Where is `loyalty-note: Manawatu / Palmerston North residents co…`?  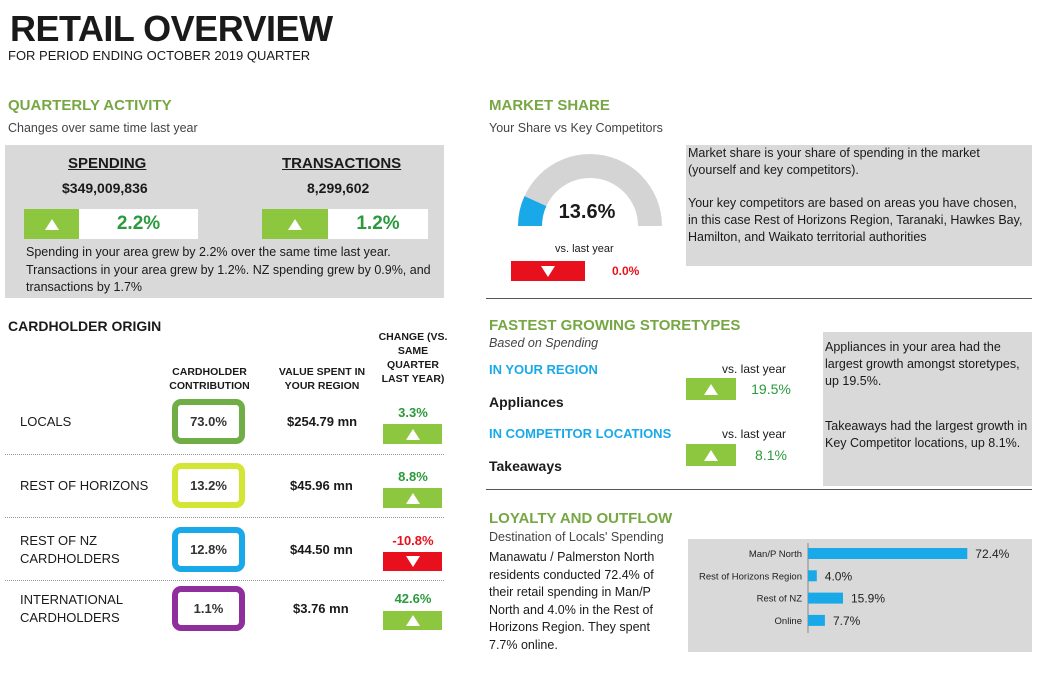 loyalty-note: Manawatu / Palmerston North residents co… is located at coordinates (572, 601).